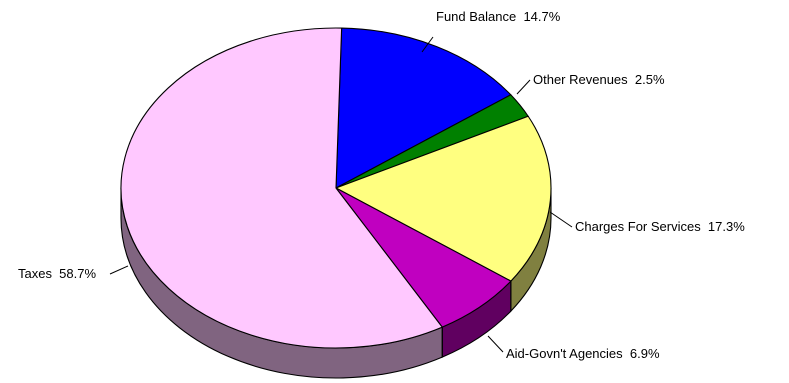 The height and width of the screenshot is (383, 789). What do you see at coordinates (423, 108) in the screenshot?
I see `pie-slice-fund-balance` at bounding box center [423, 108].